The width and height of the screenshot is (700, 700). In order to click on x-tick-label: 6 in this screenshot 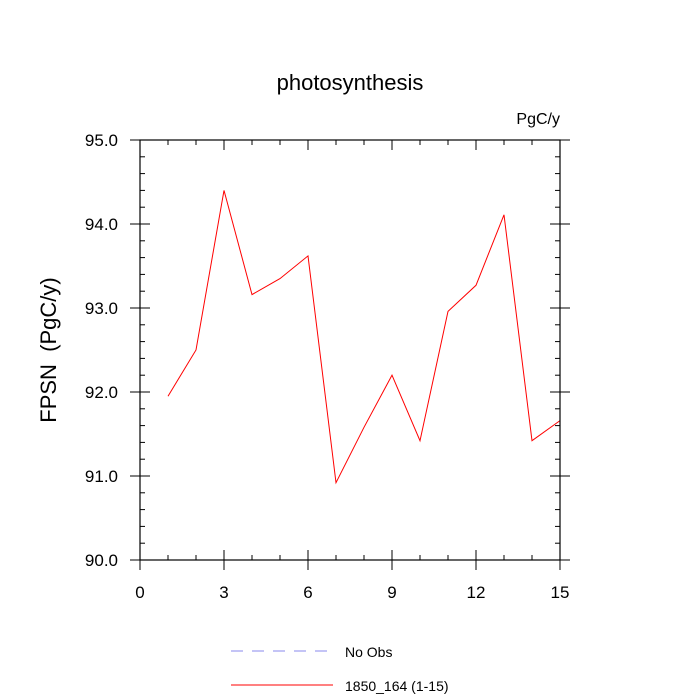, I will do `click(307, 592)`.